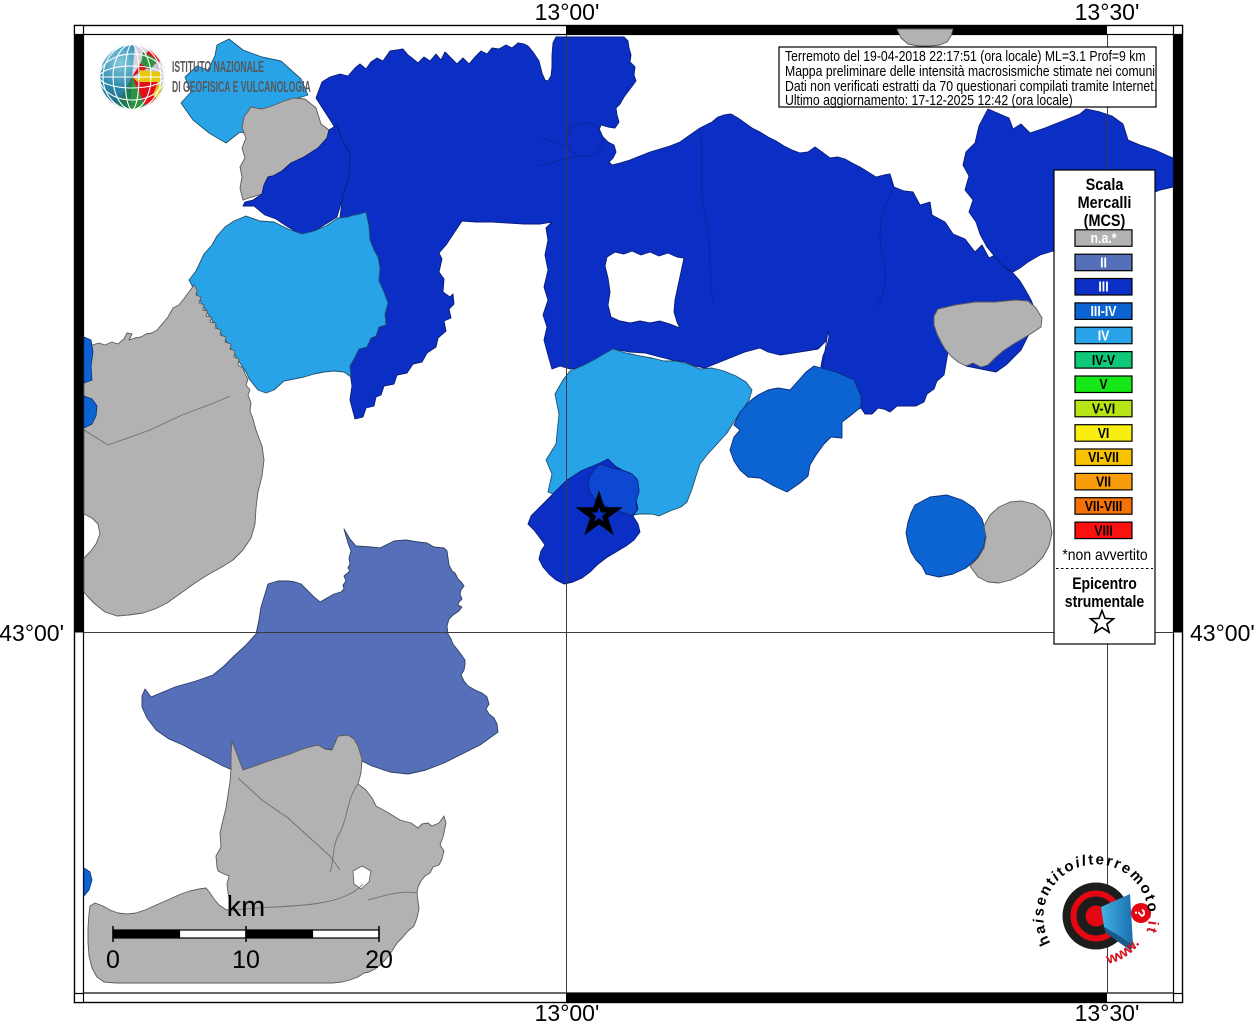 This screenshot has width=1256, height=1024. I want to click on svg-text: II, so click(1103, 262).